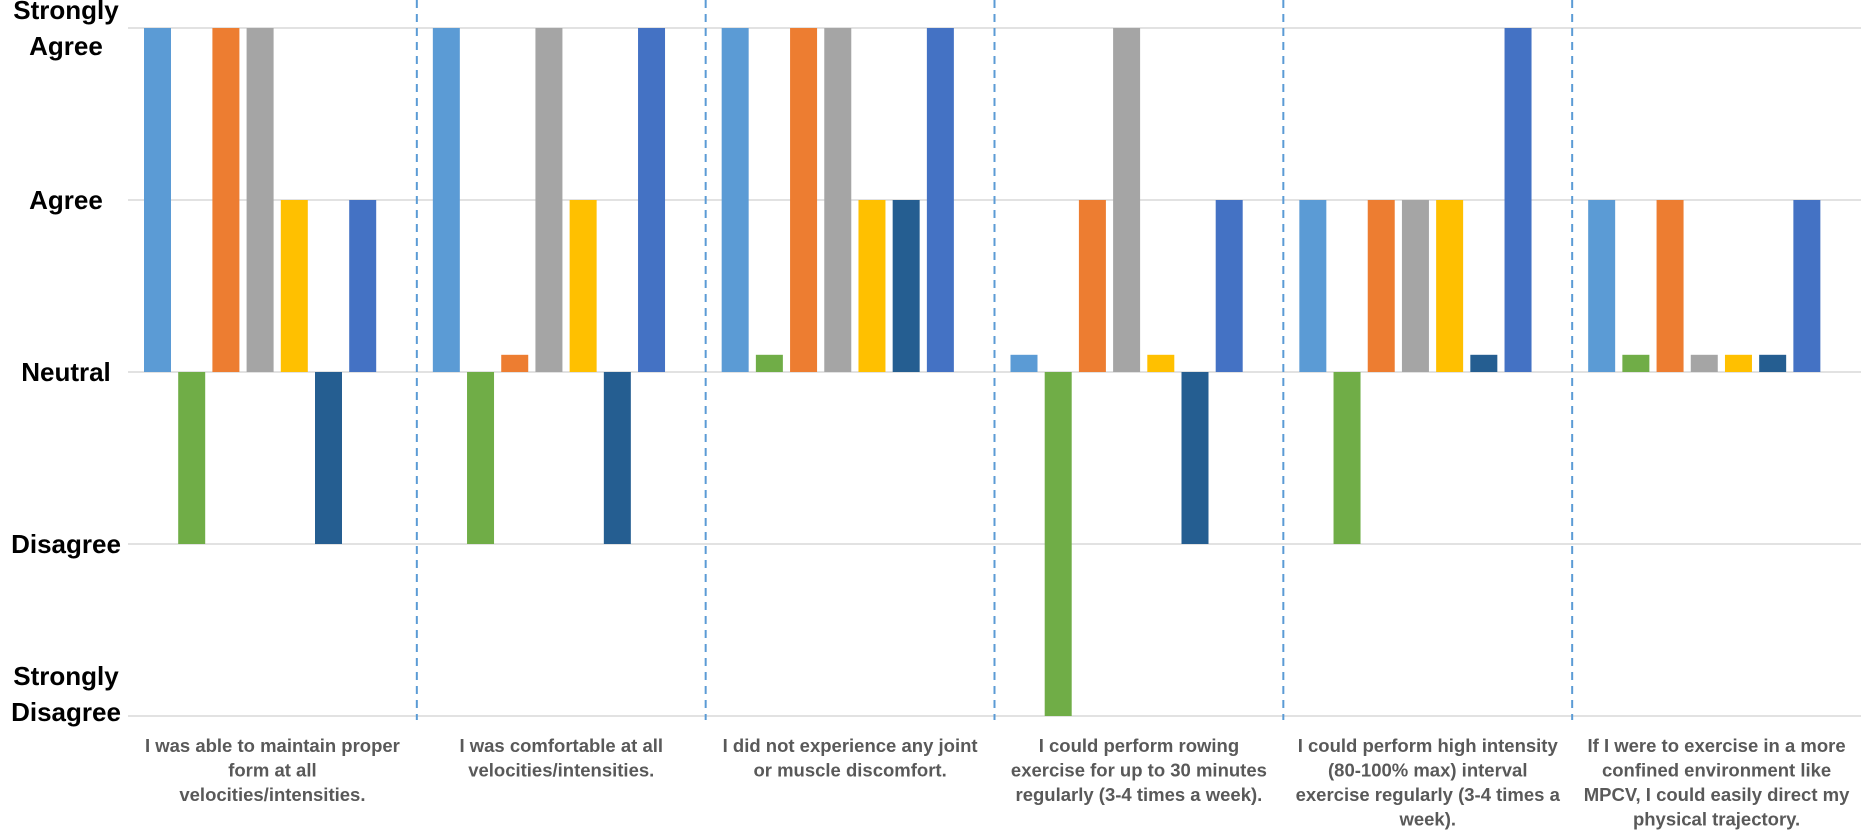 This screenshot has width=1861, height=838. I want to click on bar-cat5-series5, so click(1450, 286).